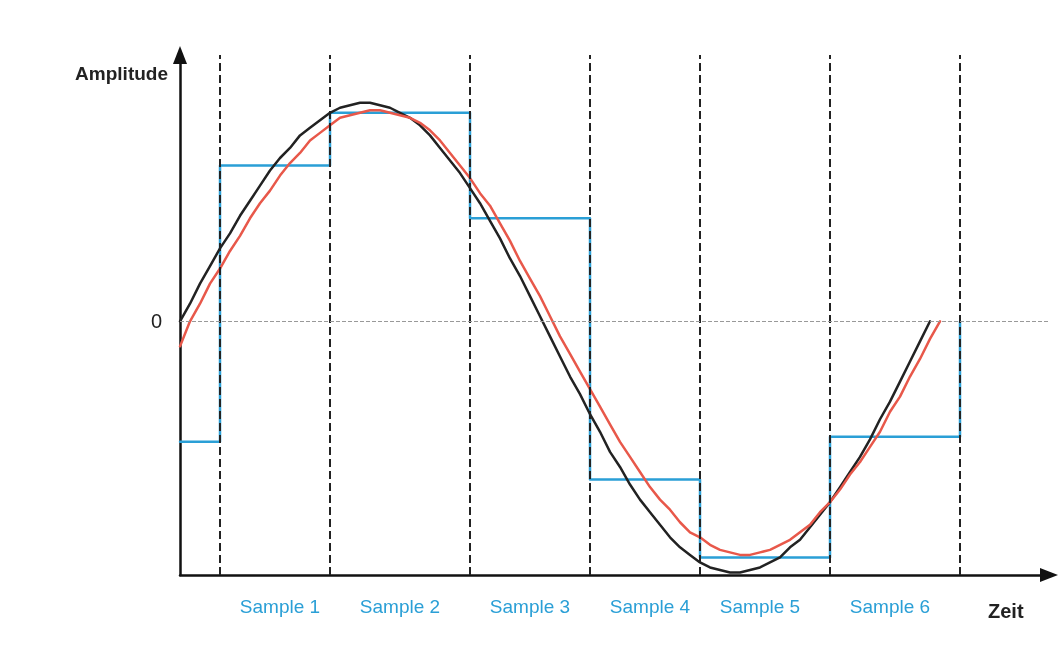 Image resolution: width=1062 pixels, height=661 pixels. What do you see at coordinates (530, 606) in the screenshot?
I see `x-tick-label: Sample 3` at bounding box center [530, 606].